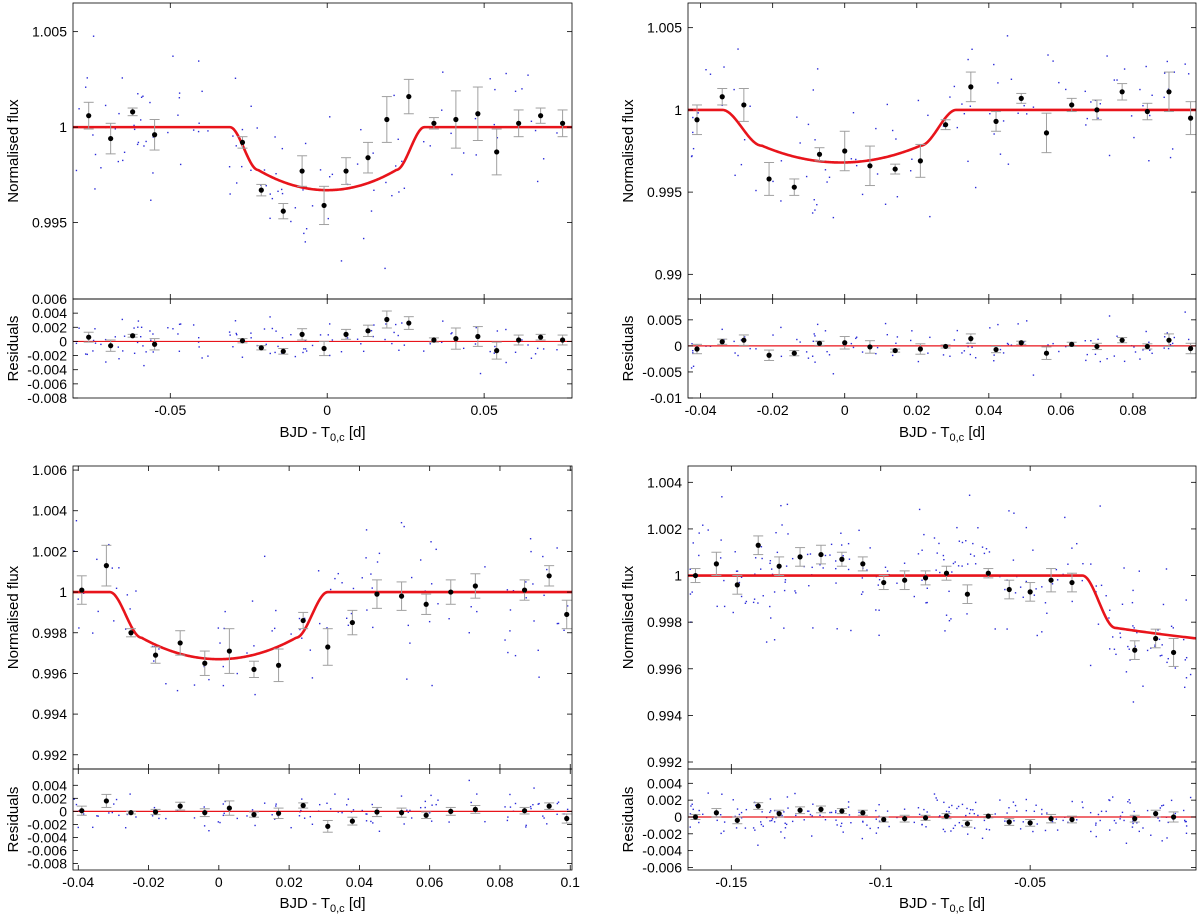  Describe the element at coordinates (942, 434) in the screenshot. I see `x-axis-label: BJD - T0,c [d]` at that location.